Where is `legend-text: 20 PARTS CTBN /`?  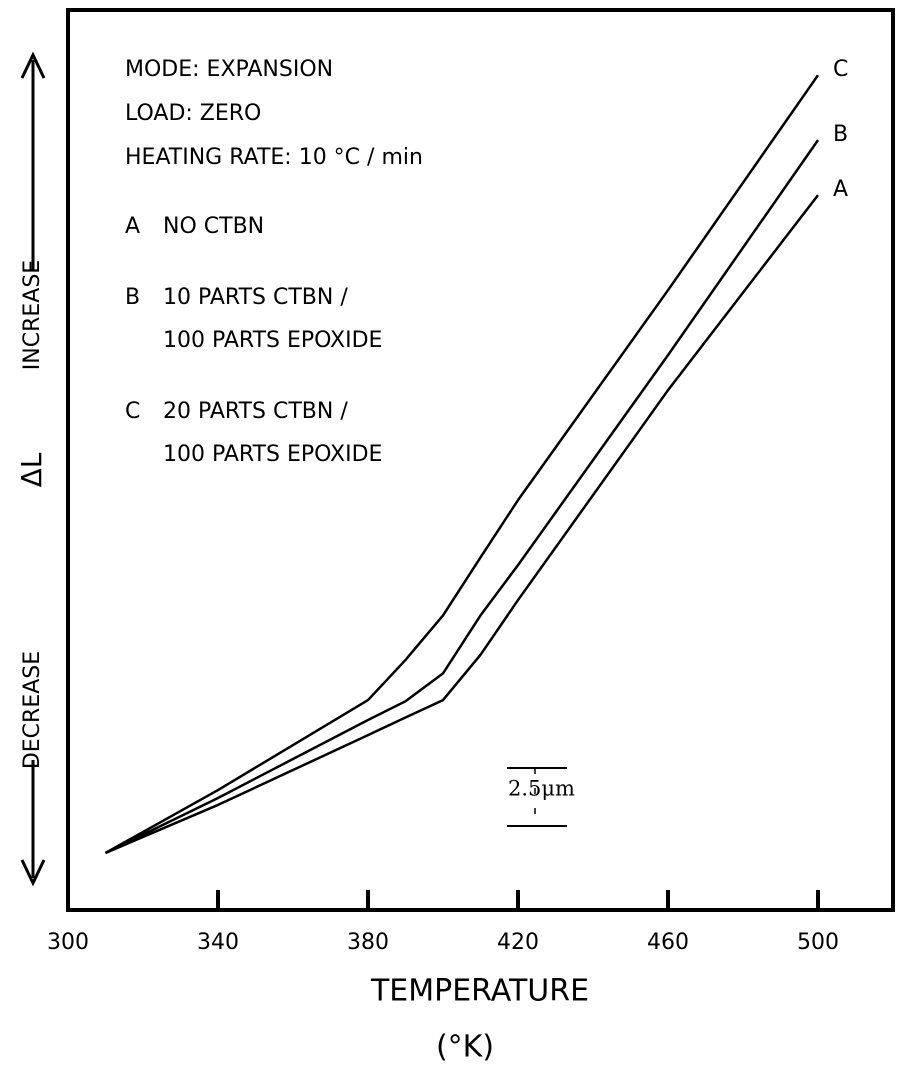
legend-text: 20 PARTS CTBN / is located at coordinates (255, 411).